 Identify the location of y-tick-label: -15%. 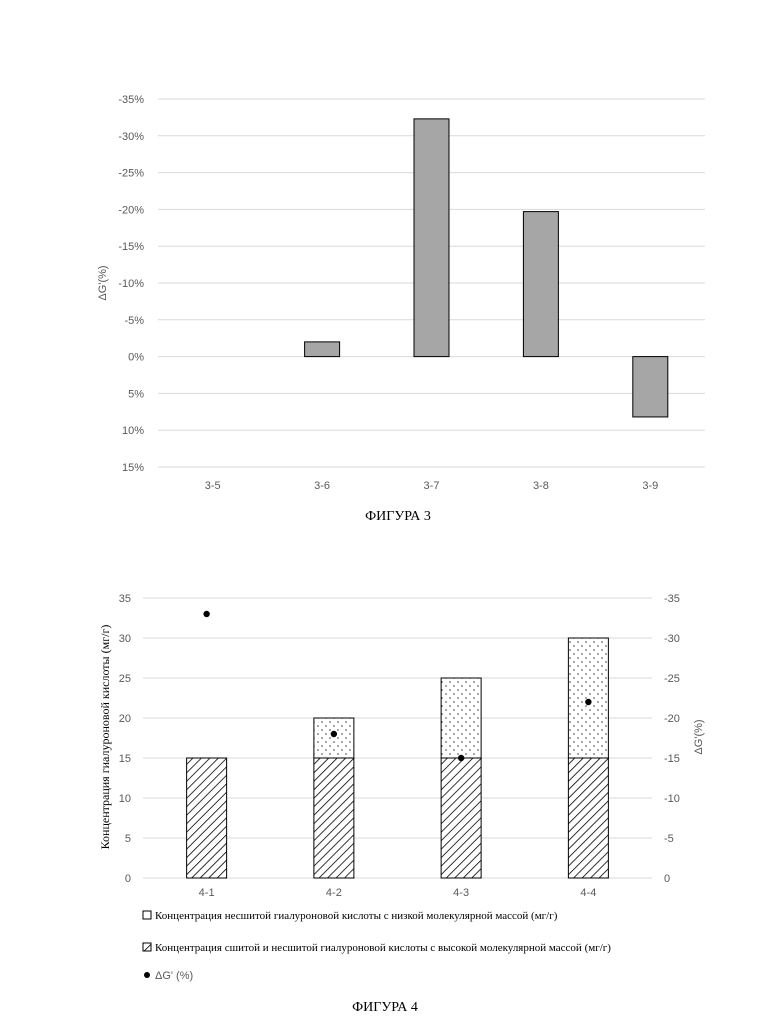
(131, 247).